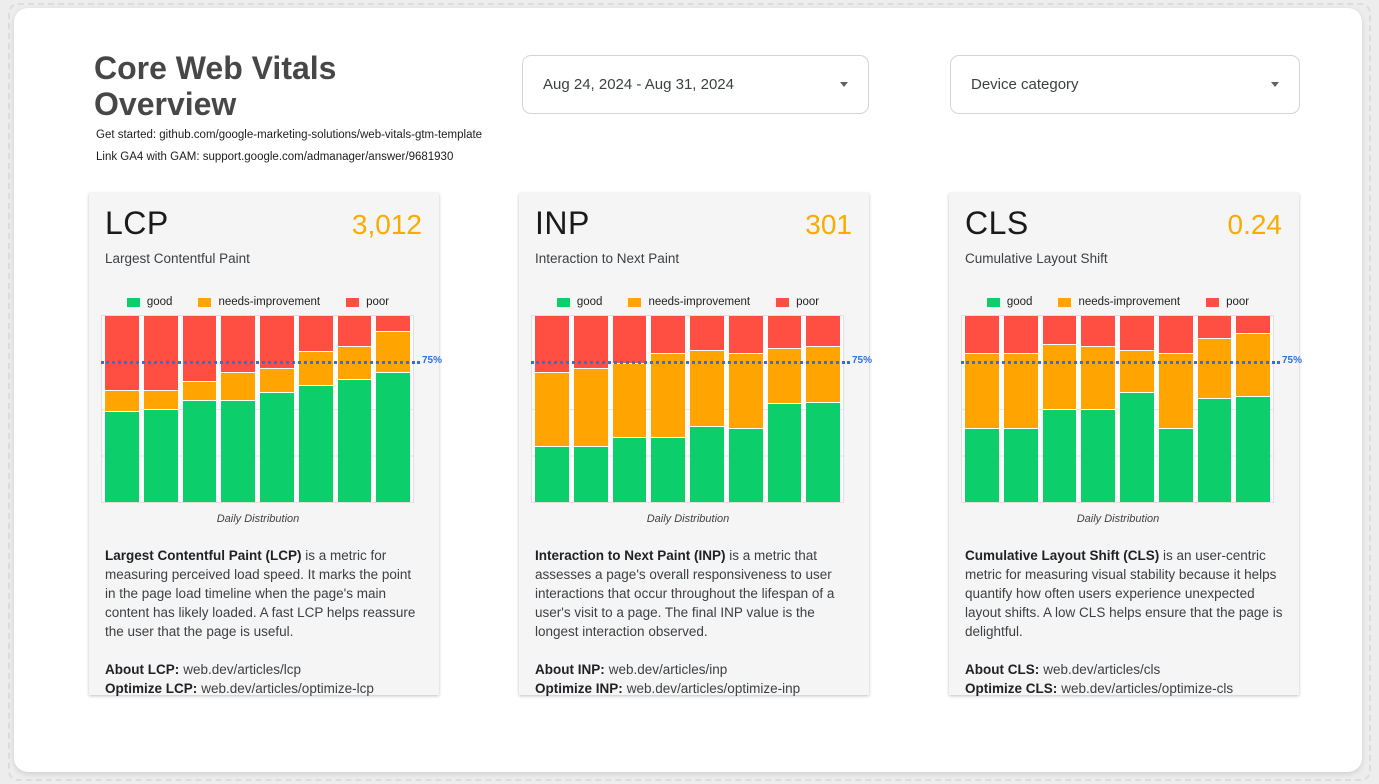  What do you see at coordinates (1129, 302) in the screenshot?
I see `legend-label: needs-improvement` at bounding box center [1129, 302].